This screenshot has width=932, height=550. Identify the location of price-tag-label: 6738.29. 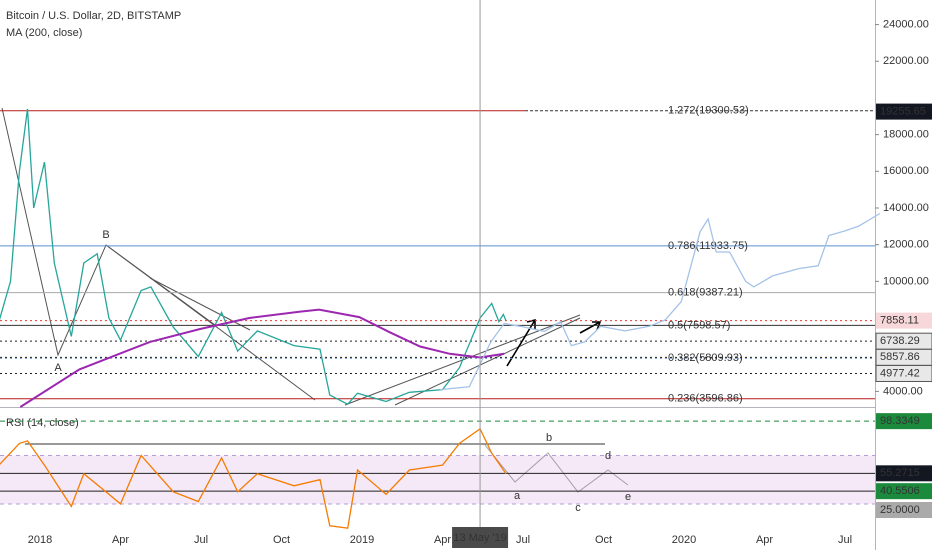
(900, 341).